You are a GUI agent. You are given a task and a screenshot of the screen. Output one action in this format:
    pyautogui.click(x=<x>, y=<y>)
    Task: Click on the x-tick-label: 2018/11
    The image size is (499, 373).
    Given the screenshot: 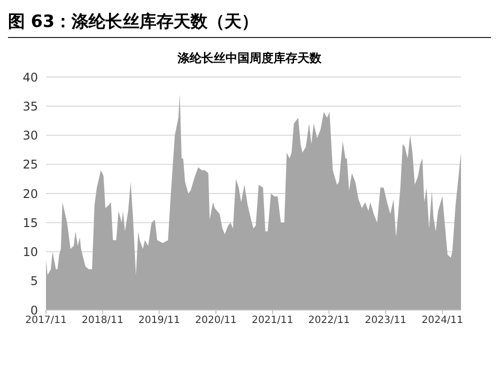 What is the action you would take?
    pyautogui.click(x=103, y=320)
    